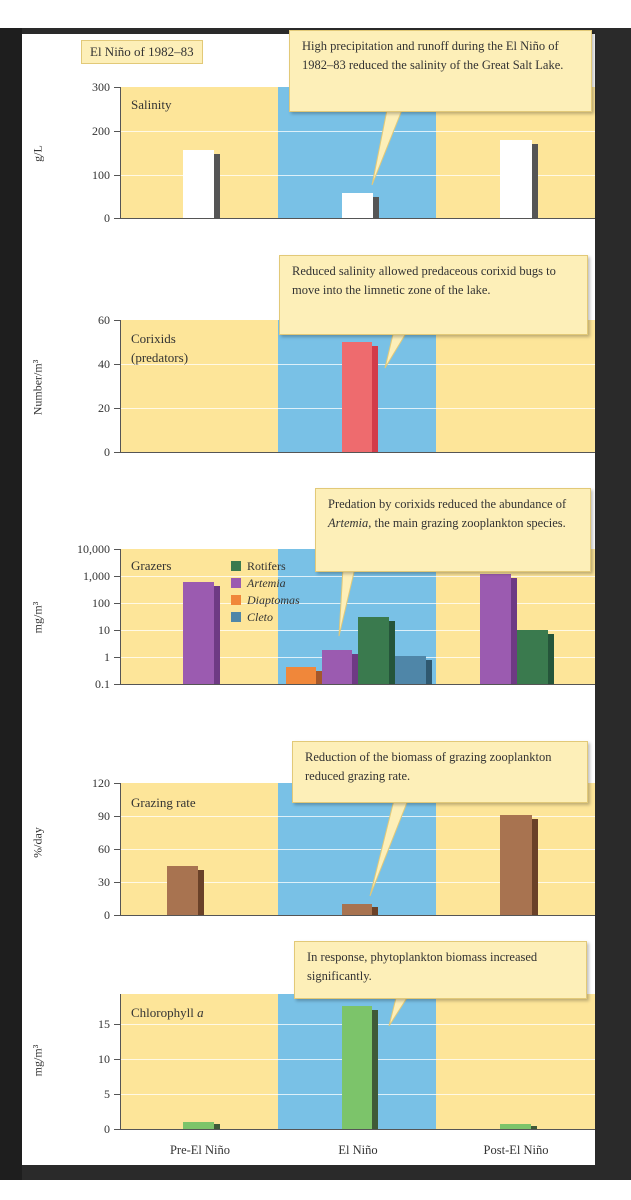  Describe the element at coordinates (304, 675) in the screenshot. I see `bar-grazers-diaptomas-el-nino` at that location.